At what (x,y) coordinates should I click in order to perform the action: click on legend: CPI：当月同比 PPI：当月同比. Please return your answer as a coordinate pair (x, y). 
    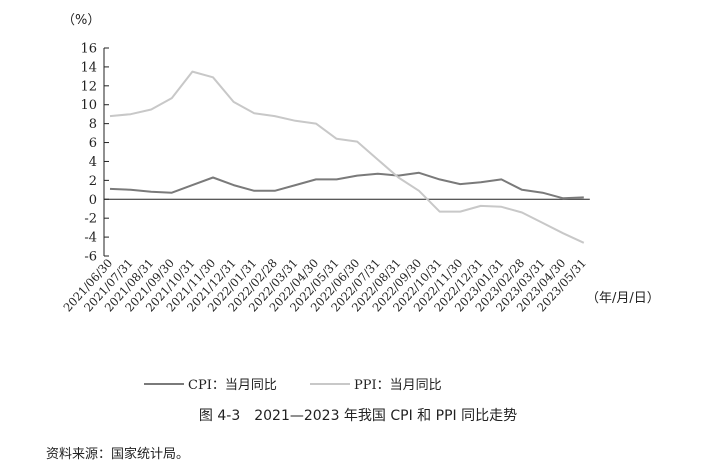
    Looking at the image, I should click on (293, 385).